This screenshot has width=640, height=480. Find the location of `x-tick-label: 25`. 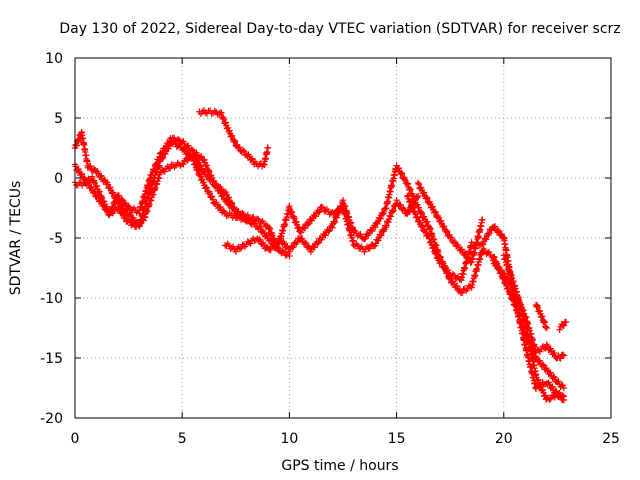

x-tick-label: 25 is located at coordinates (611, 439).